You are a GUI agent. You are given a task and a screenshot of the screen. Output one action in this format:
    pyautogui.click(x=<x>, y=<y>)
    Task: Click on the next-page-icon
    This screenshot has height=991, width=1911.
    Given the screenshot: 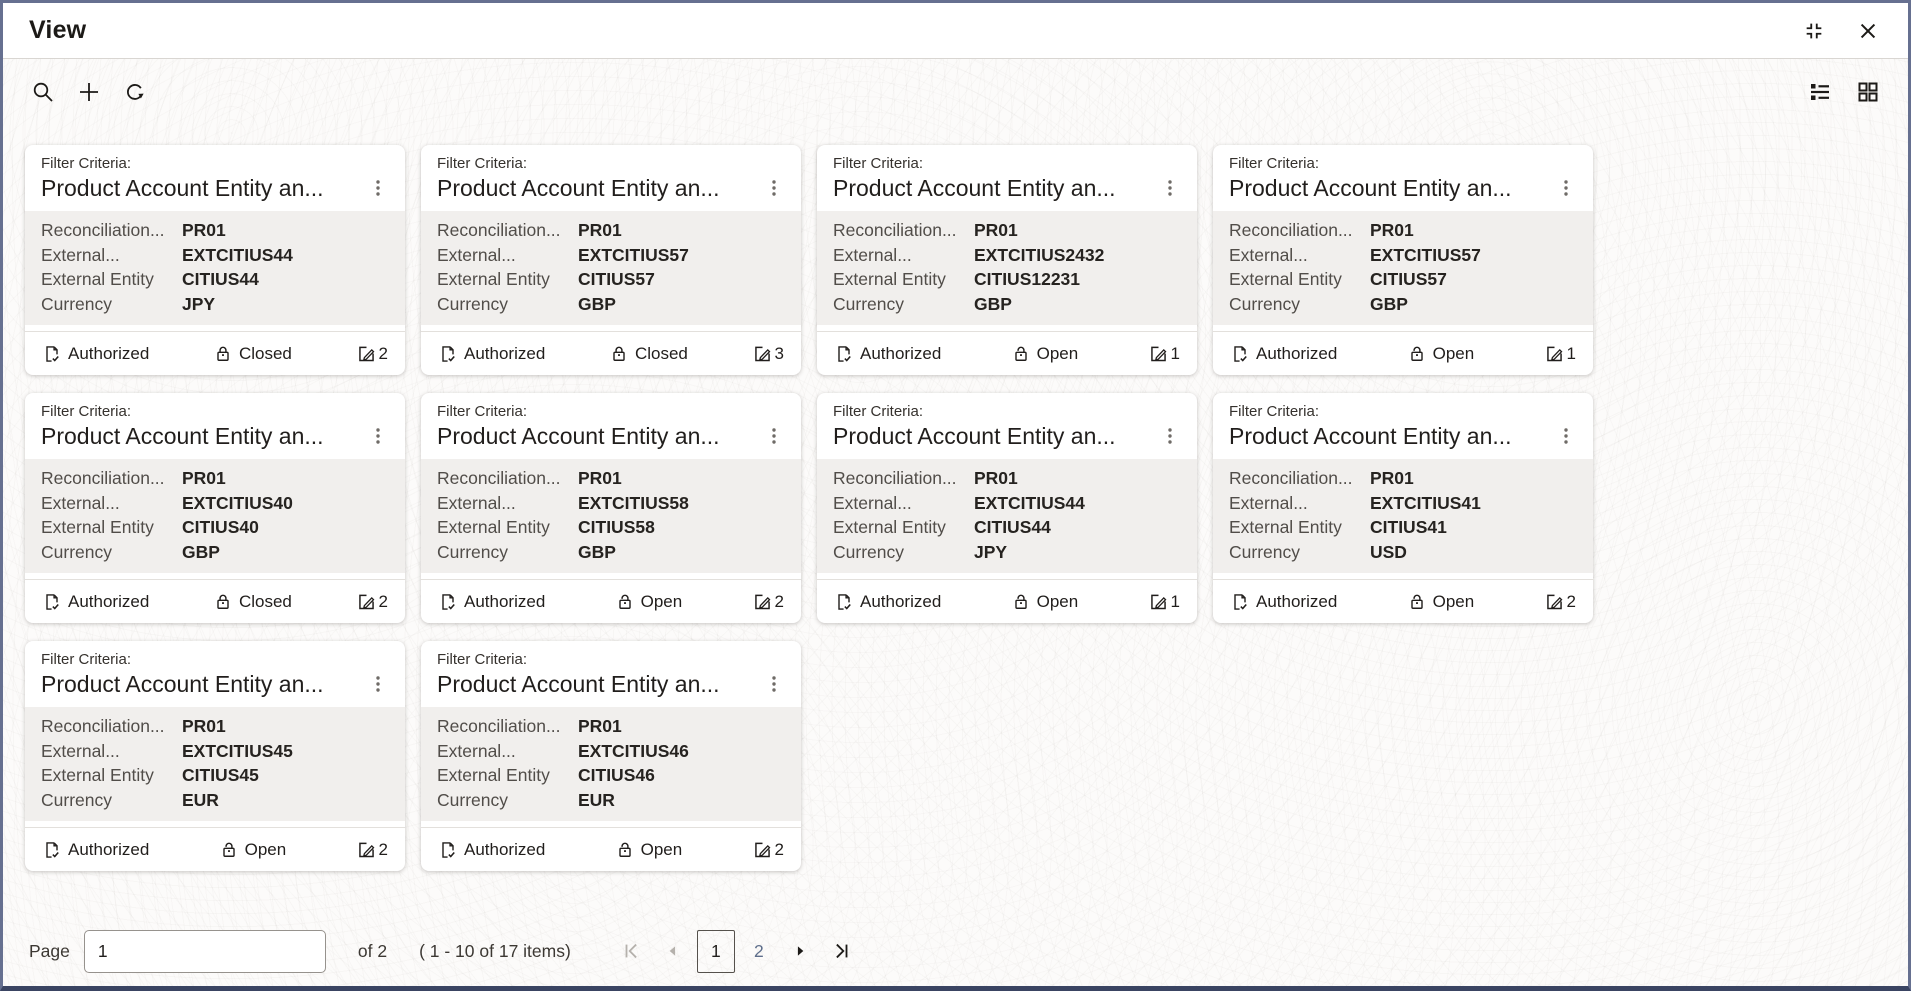 What is the action you would take?
    pyautogui.click(x=800, y=951)
    